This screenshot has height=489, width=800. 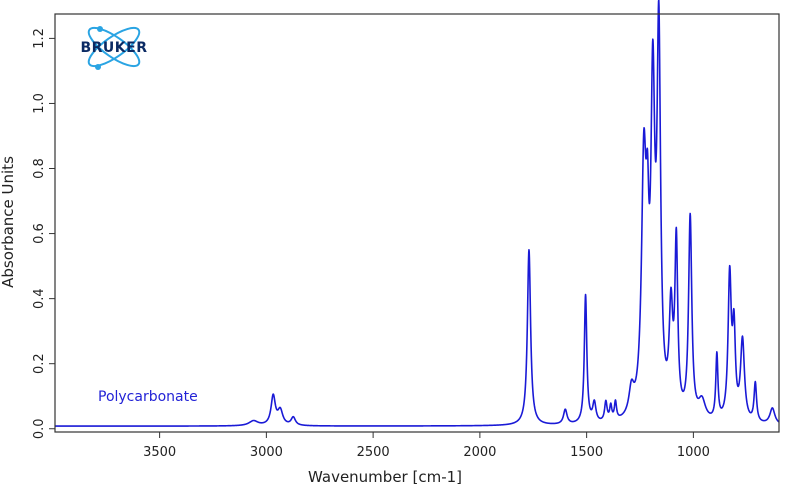 What do you see at coordinates (39, 103) in the screenshot?
I see `y-tick-label: 1.0` at bounding box center [39, 103].